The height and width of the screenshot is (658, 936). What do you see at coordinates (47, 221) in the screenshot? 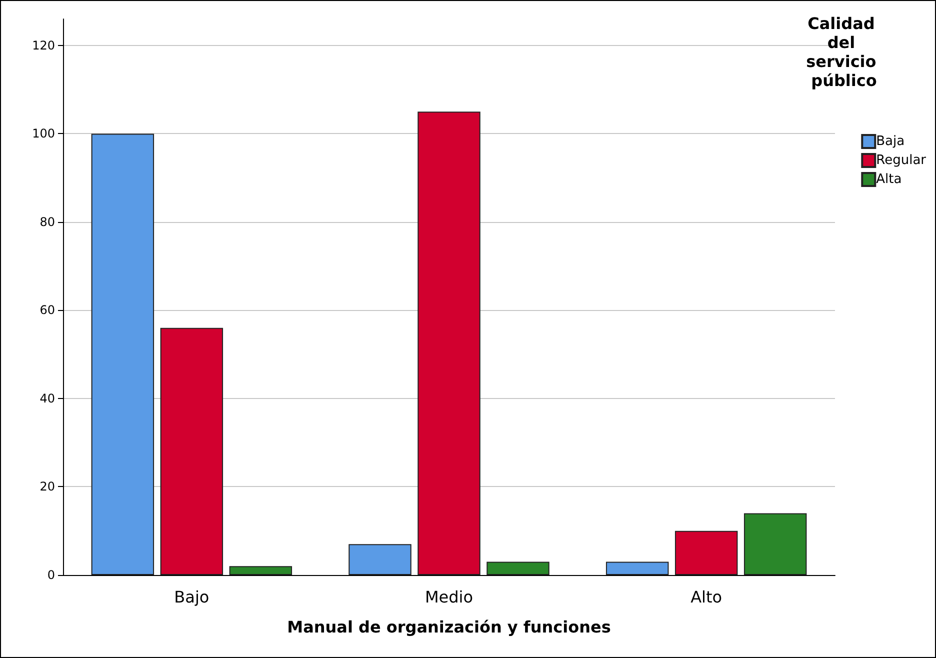
I see `y-tick-label: 80` at bounding box center [47, 221].